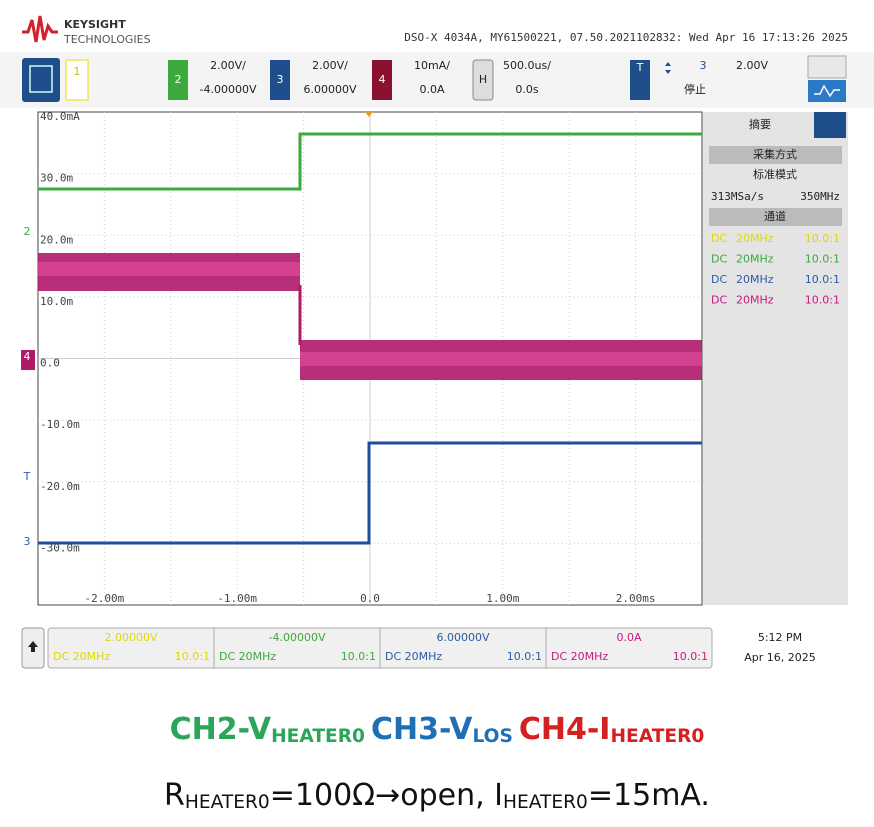  Describe the element at coordinates (105, 598) in the screenshot. I see `x-label: -2.00m` at that location.